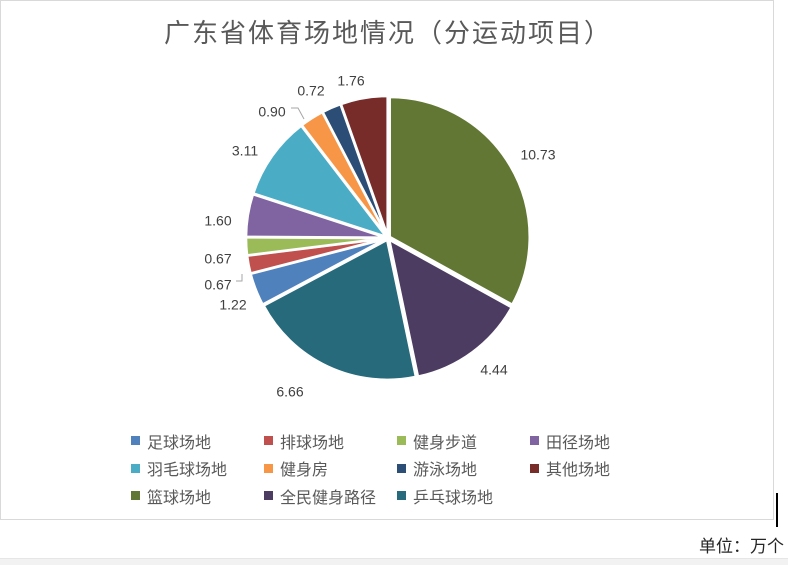  What do you see at coordinates (271, 112) in the screenshot?
I see `data-label: 0.90` at bounding box center [271, 112].